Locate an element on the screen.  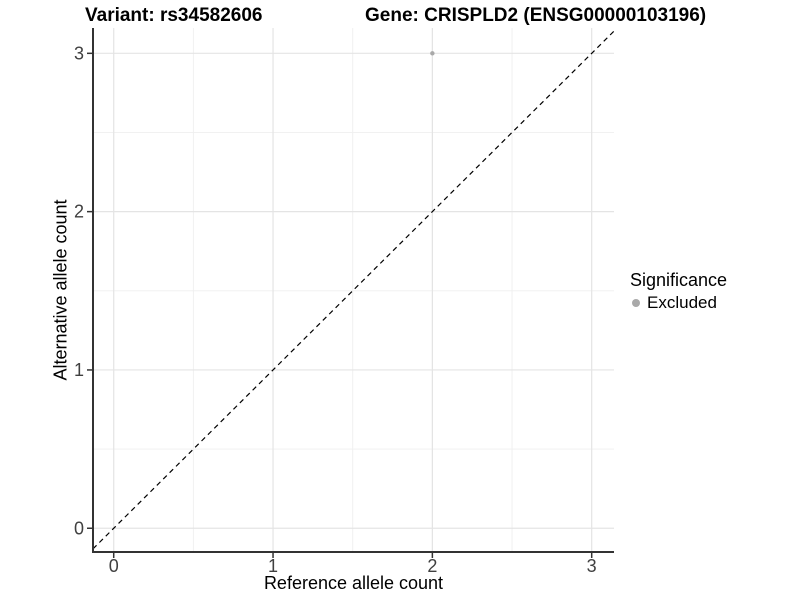
legend-entry-excluded: Excluded is located at coordinates (678, 302).